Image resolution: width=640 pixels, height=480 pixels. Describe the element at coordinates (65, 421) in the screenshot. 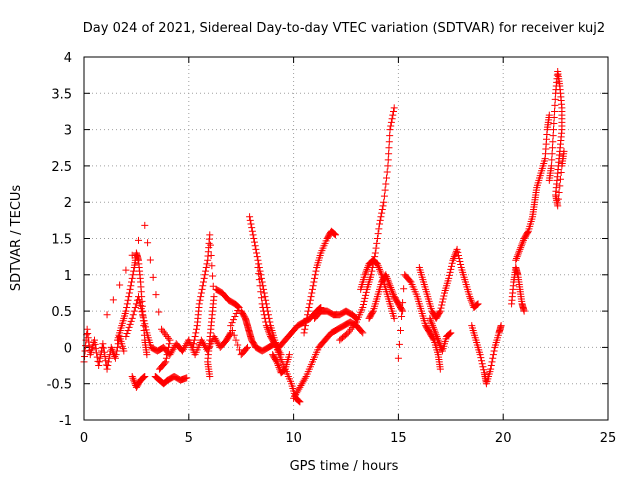

I see `y-tick-label: -1` at that location.